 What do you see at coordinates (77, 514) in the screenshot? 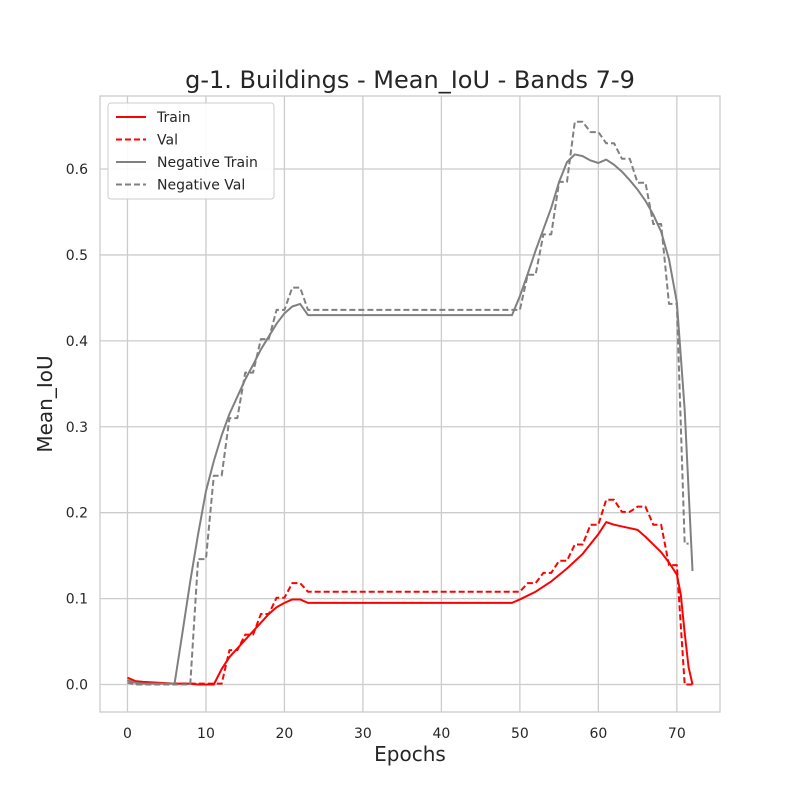
I see `y-tick-label: 0.2` at bounding box center [77, 514].